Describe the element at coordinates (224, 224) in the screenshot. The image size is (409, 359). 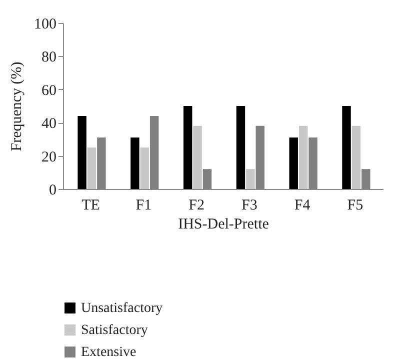
I see `x-axis-title: IHS-Del-Prette` at that location.